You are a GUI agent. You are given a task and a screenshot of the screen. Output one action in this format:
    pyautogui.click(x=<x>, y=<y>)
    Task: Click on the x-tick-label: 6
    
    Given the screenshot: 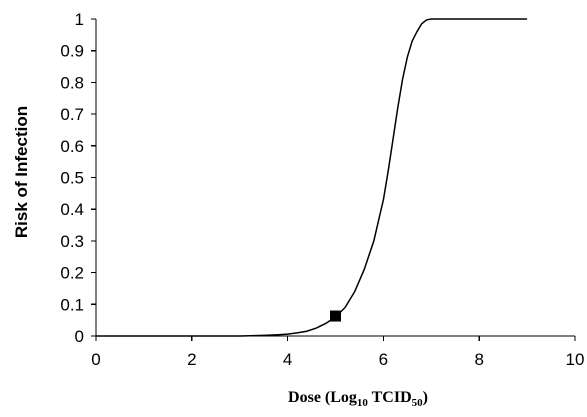 What is the action you would take?
    pyautogui.click(x=383, y=359)
    